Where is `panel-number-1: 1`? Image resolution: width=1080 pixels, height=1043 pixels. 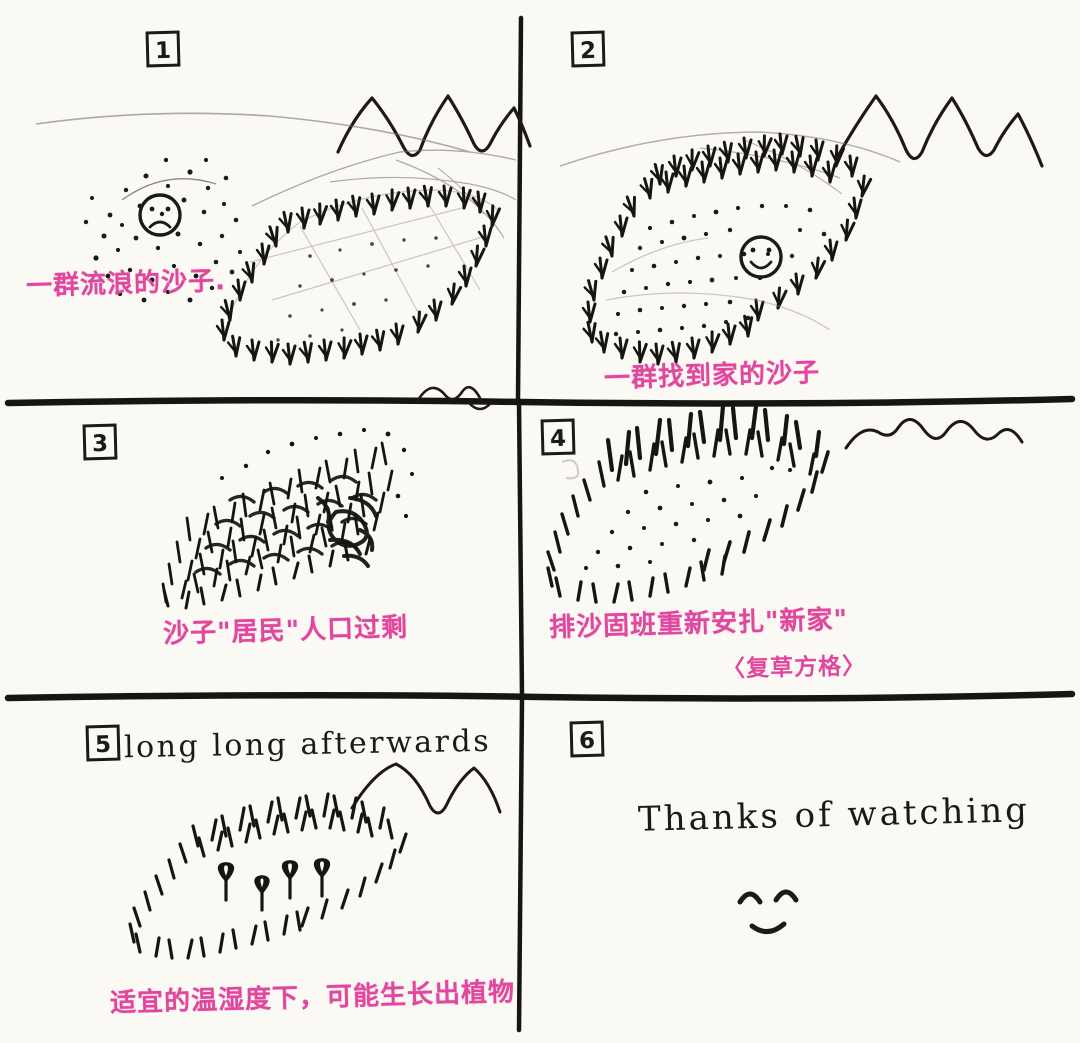 panel-number-1: 1 is located at coordinates (163, 49).